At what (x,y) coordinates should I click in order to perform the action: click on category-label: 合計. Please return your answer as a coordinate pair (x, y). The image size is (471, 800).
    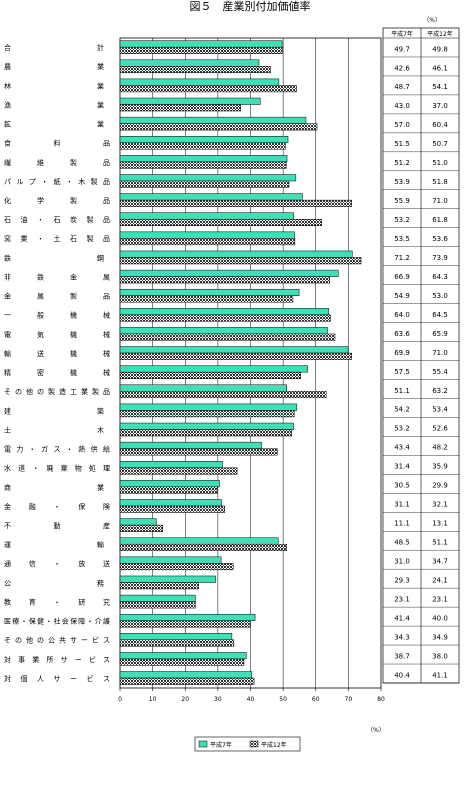
    Looking at the image, I should click on (54, 47).